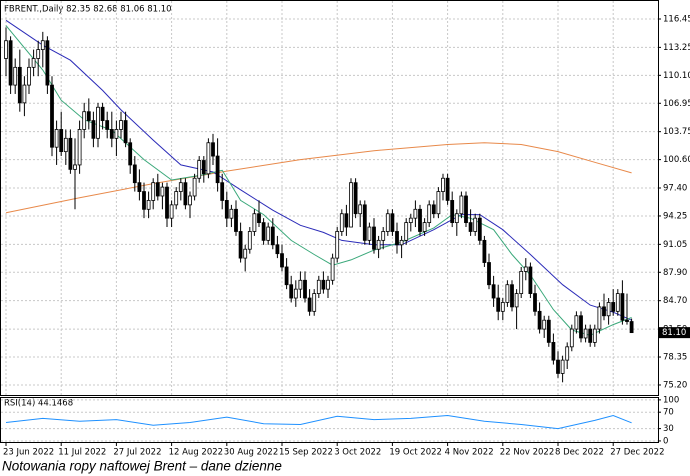  What do you see at coordinates (579, 453) in the screenshot?
I see `x-tick-label: 8 Dec 2022` at bounding box center [579, 453].